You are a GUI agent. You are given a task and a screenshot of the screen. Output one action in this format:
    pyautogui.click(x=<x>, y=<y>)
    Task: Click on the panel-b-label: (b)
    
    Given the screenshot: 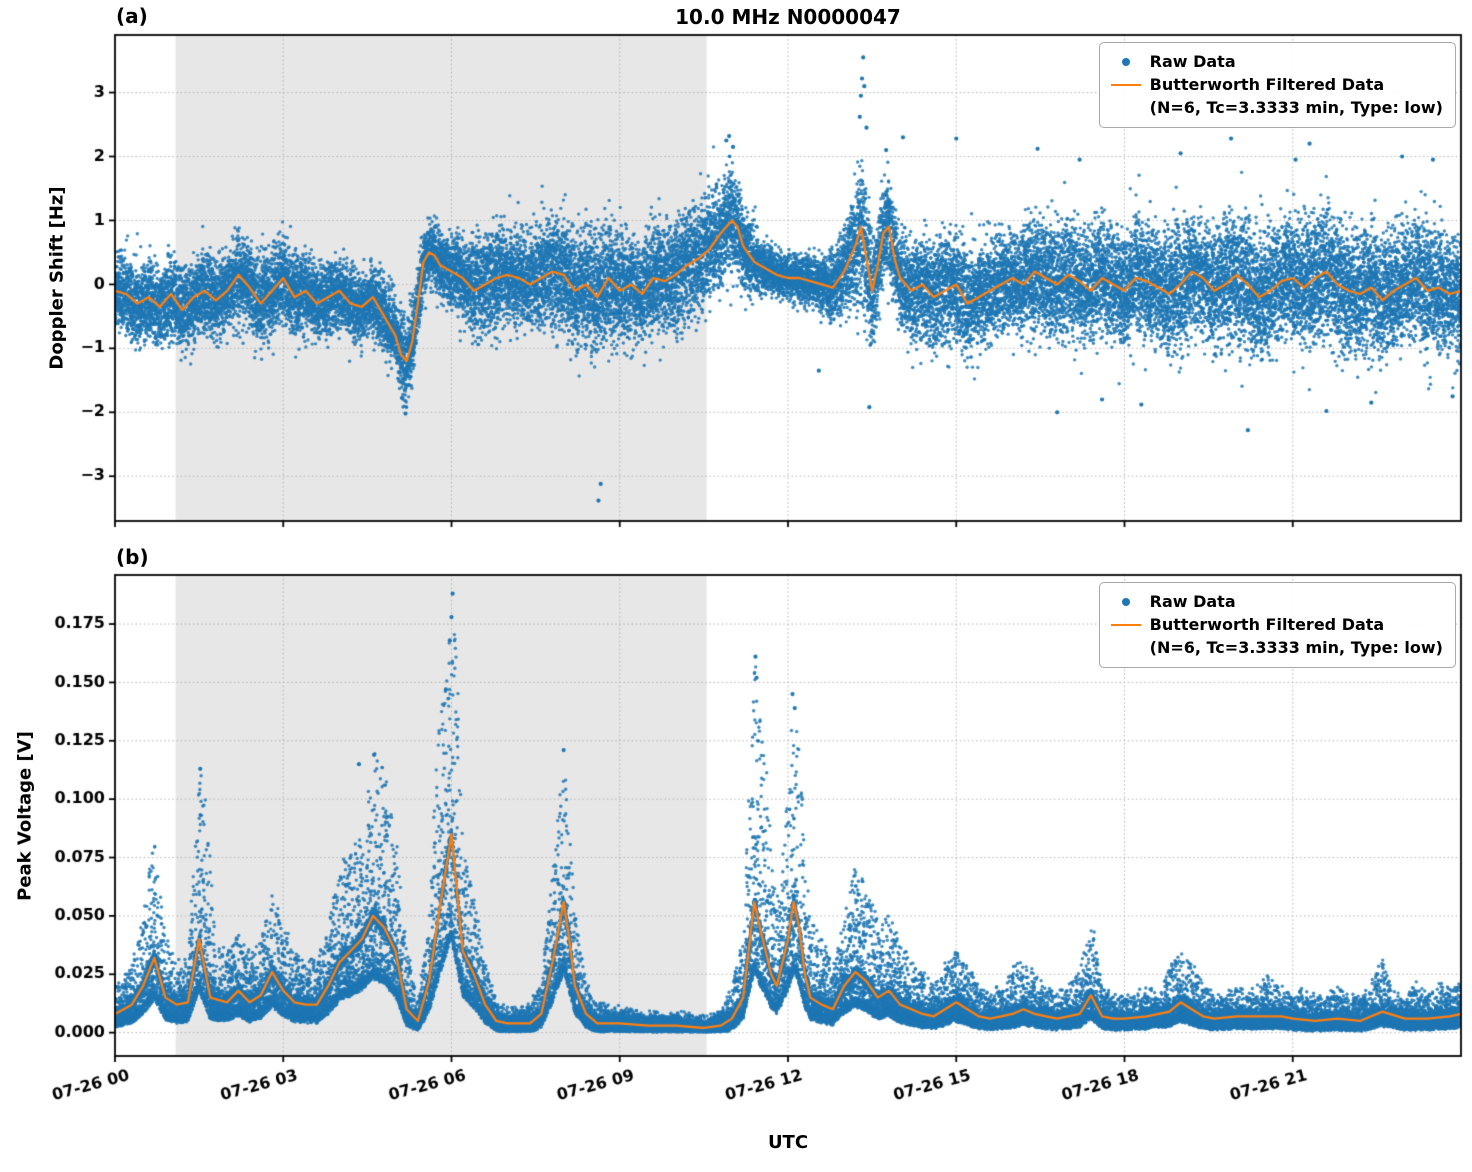 What is the action you would take?
    pyautogui.click(x=132, y=557)
    